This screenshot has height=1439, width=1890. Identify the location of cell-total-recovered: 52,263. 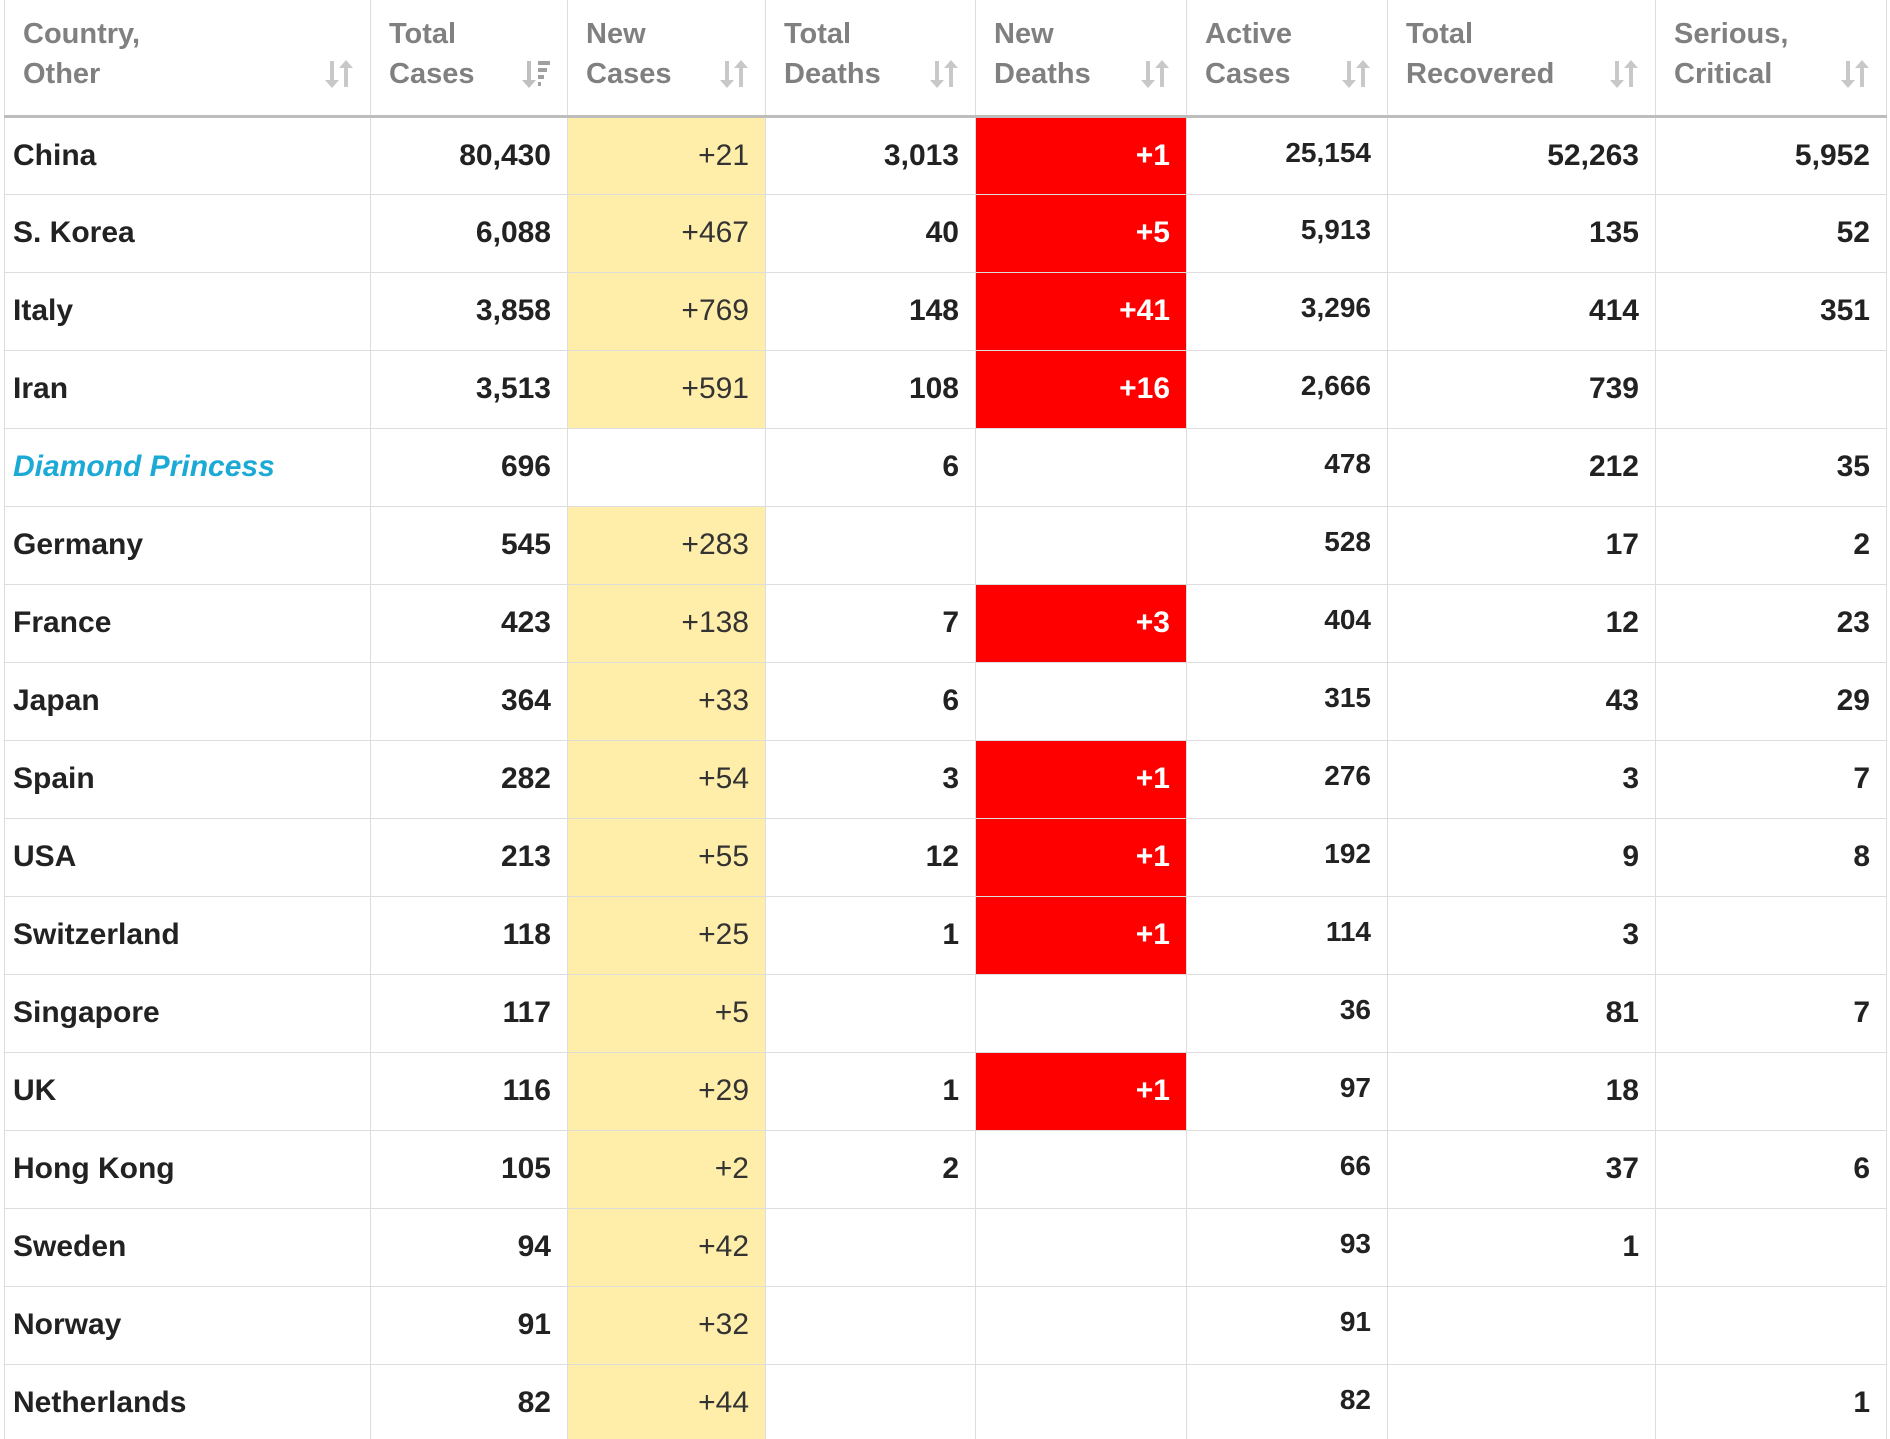
(1521, 155).